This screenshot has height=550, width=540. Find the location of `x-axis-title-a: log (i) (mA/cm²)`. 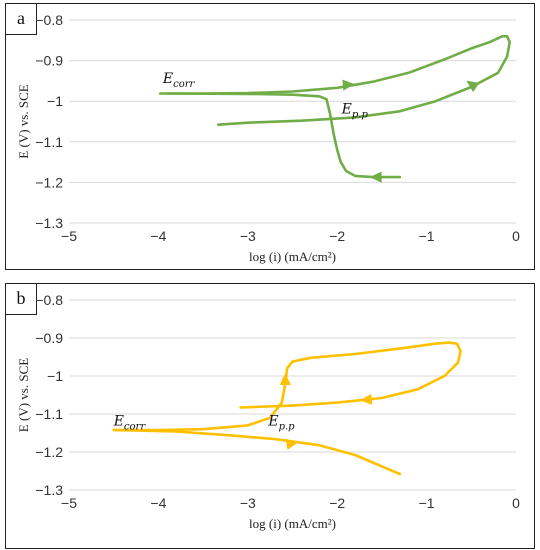

x-axis-title-a: log (i) (mA/cm²) is located at coordinates (292, 256).